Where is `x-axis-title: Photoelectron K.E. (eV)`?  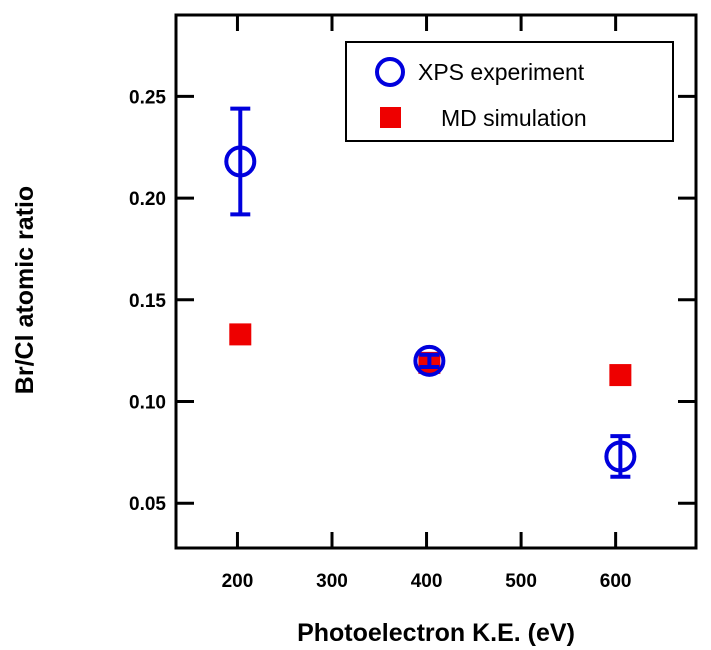 x-axis-title: Photoelectron K.E. (eV) is located at coordinates (436, 633).